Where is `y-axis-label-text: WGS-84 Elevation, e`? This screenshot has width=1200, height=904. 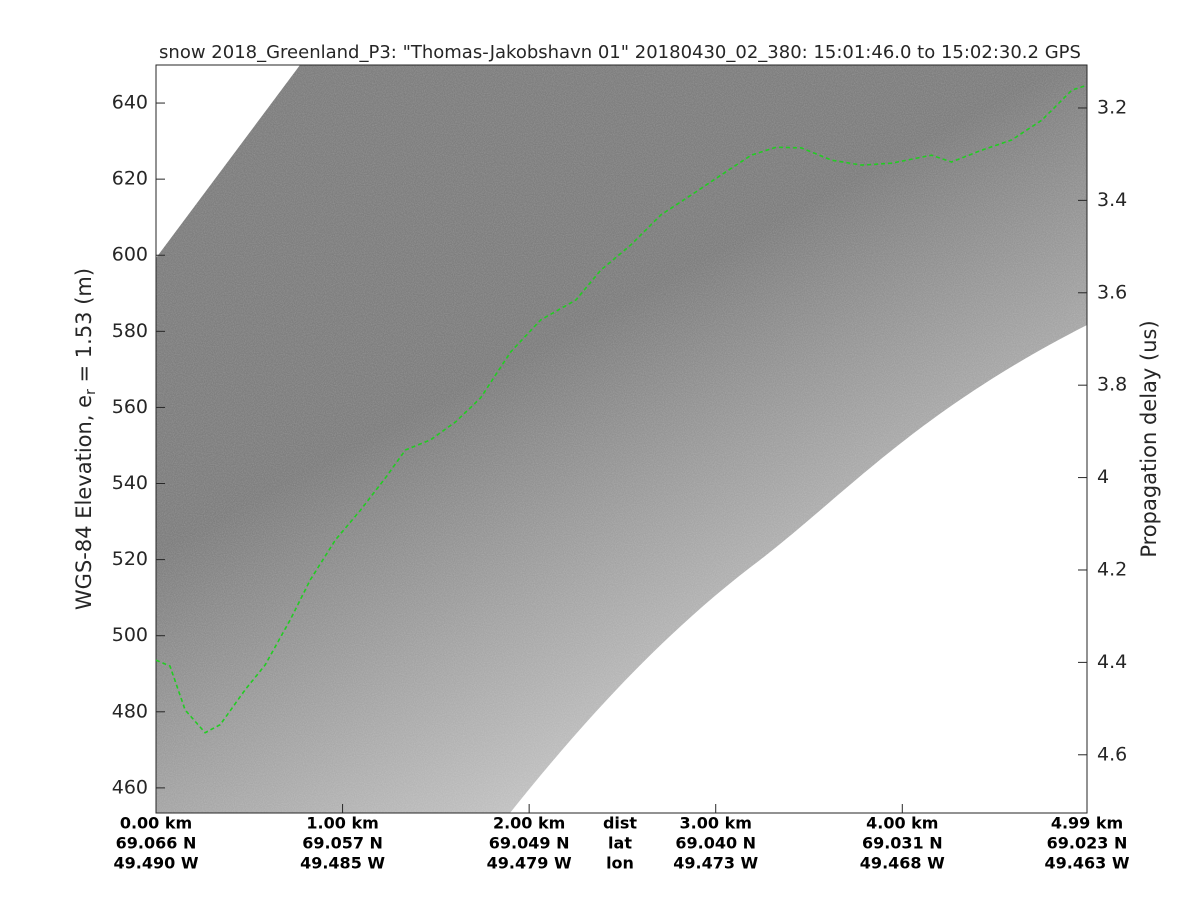
y-axis-label-text: WGS-84 Elevation, e is located at coordinates (84, 502).